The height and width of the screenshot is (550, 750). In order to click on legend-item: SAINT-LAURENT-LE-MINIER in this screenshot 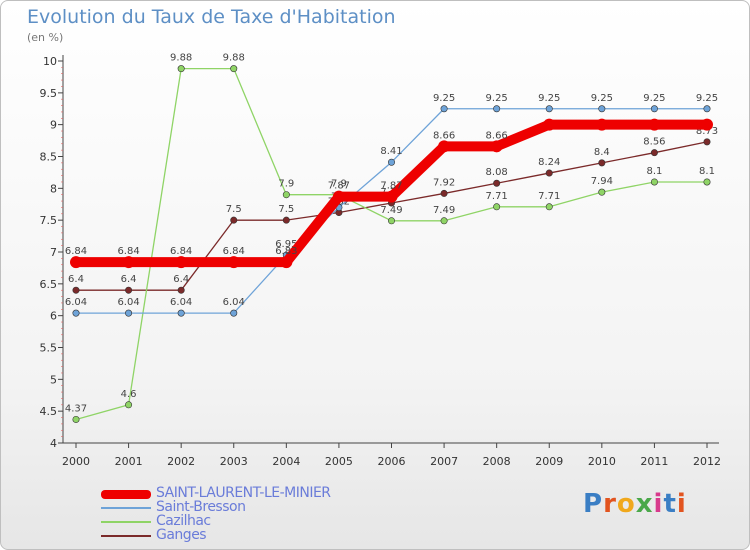, I will do `click(251, 493)`.